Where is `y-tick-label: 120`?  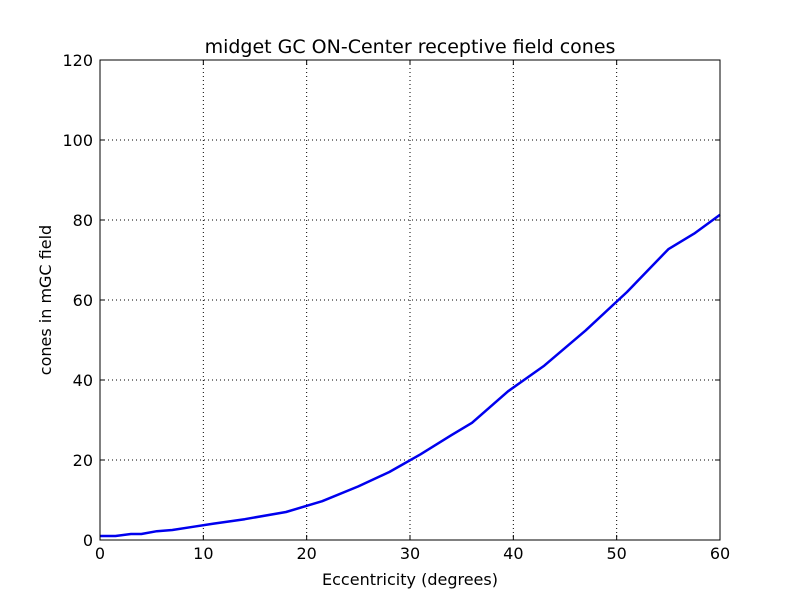 y-tick-label: 120 is located at coordinates (77, 60).